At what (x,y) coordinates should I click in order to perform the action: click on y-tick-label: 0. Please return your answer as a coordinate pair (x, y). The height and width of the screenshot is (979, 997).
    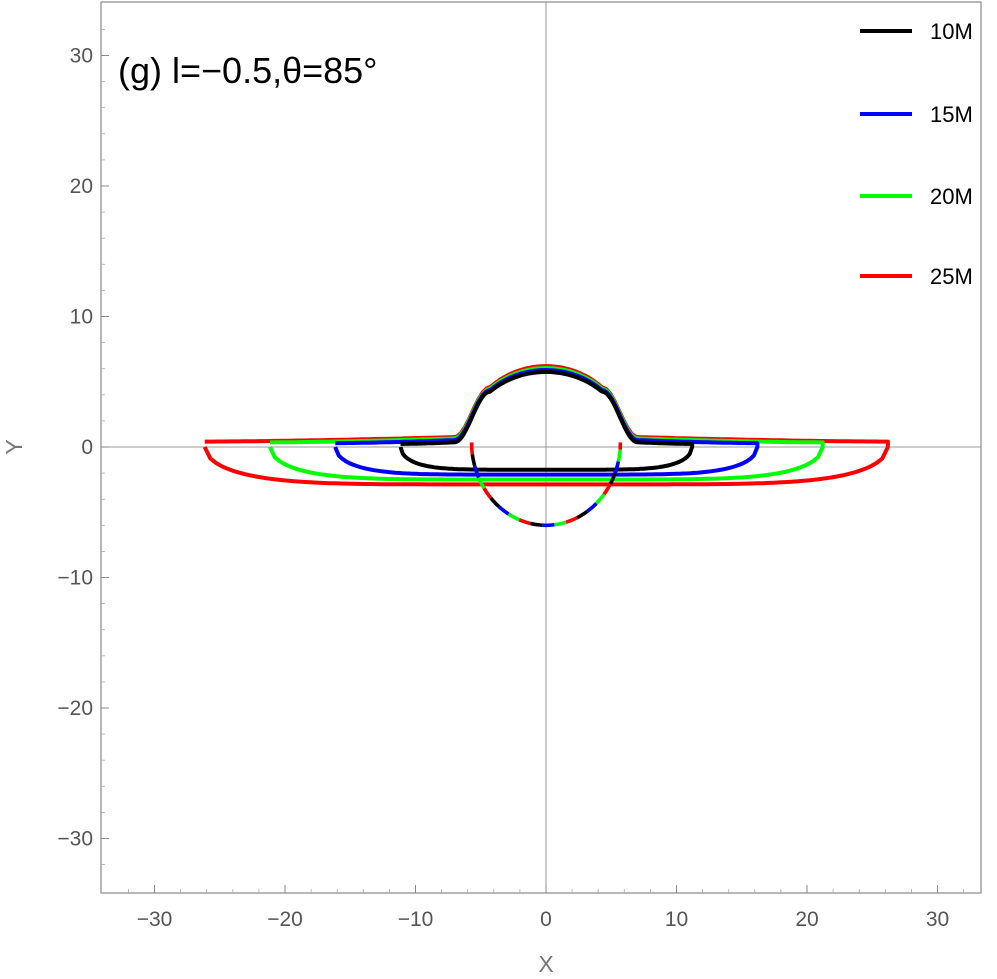
    Looking at the image, I should click on (87, 447).